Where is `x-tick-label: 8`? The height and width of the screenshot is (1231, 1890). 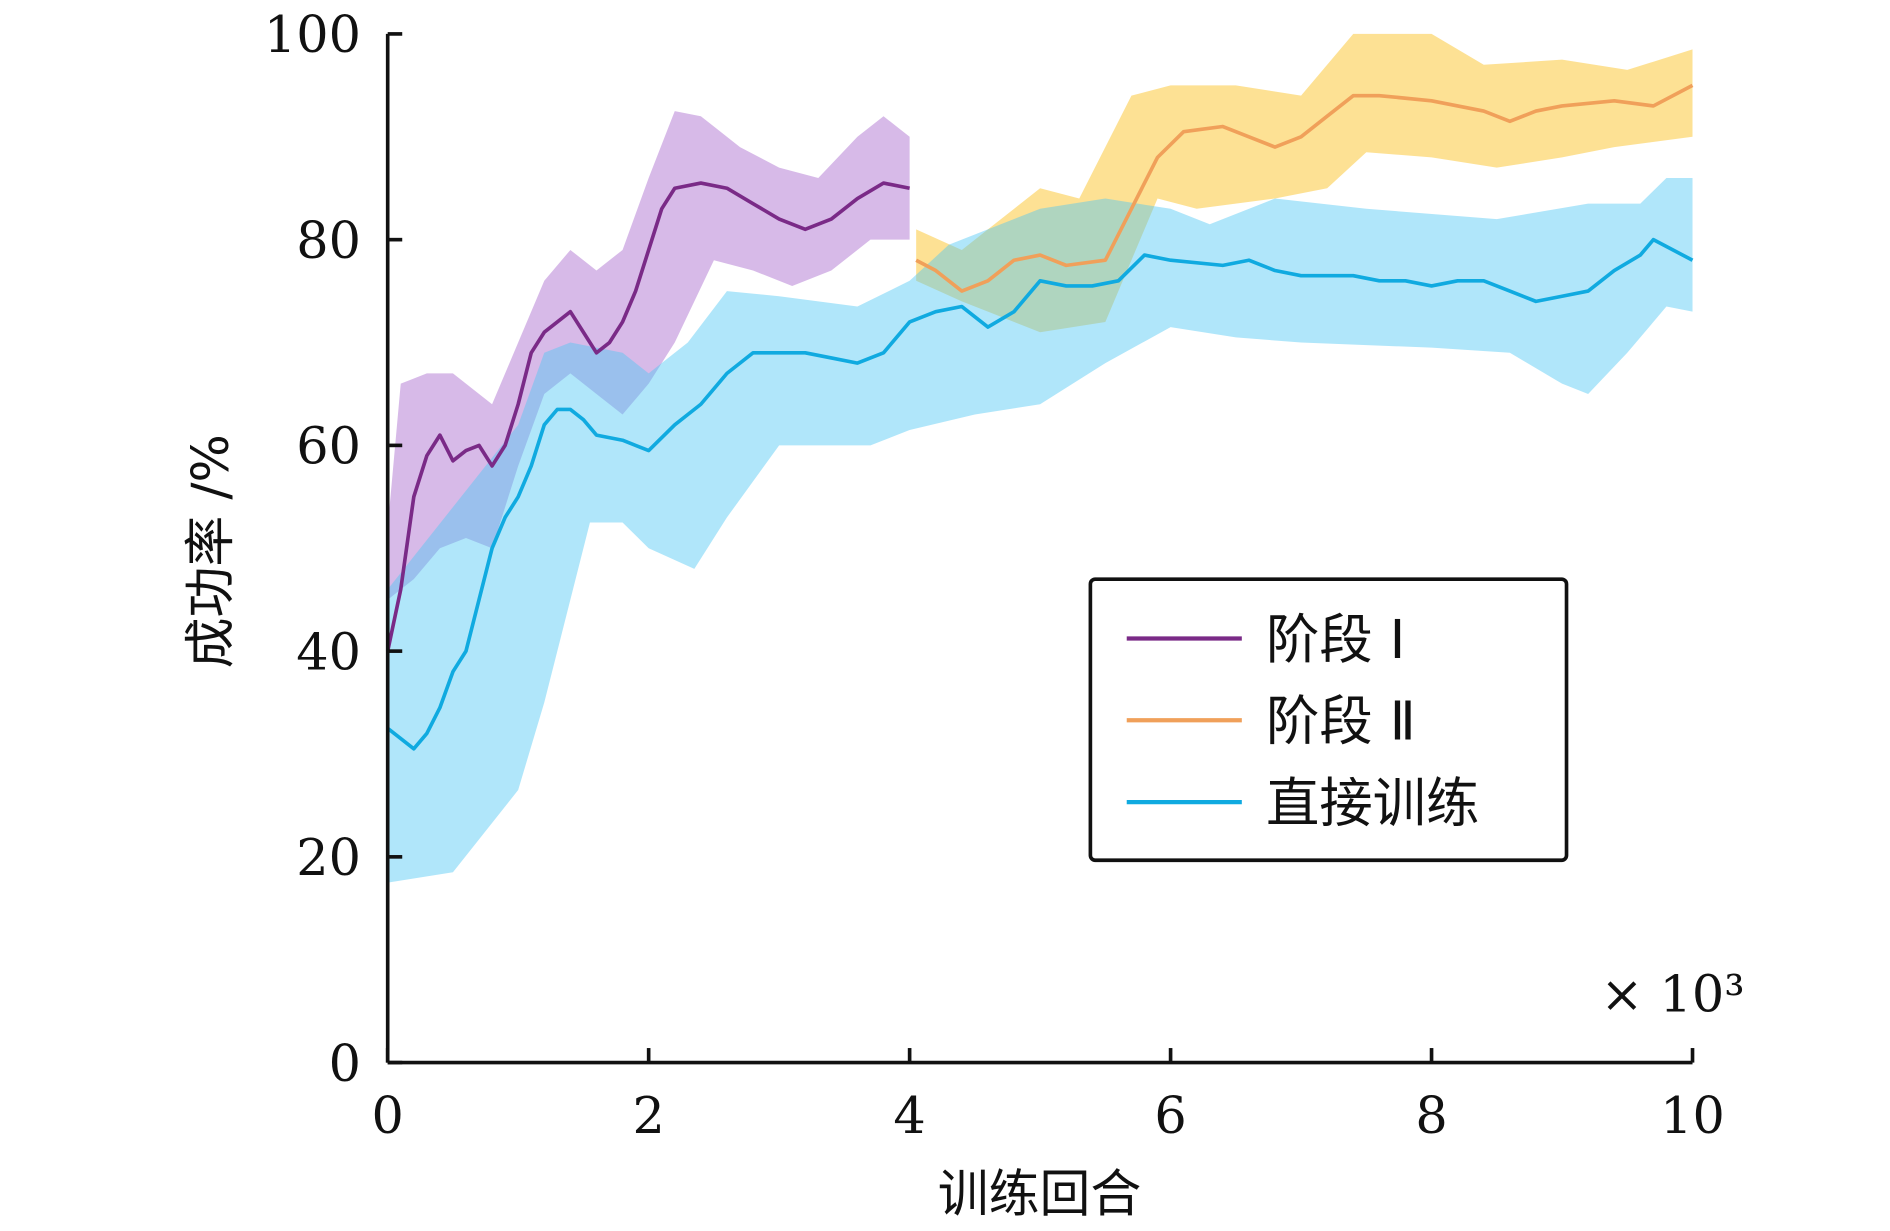
x-tick-label: 8 is located at coordinates (1431, 1115).